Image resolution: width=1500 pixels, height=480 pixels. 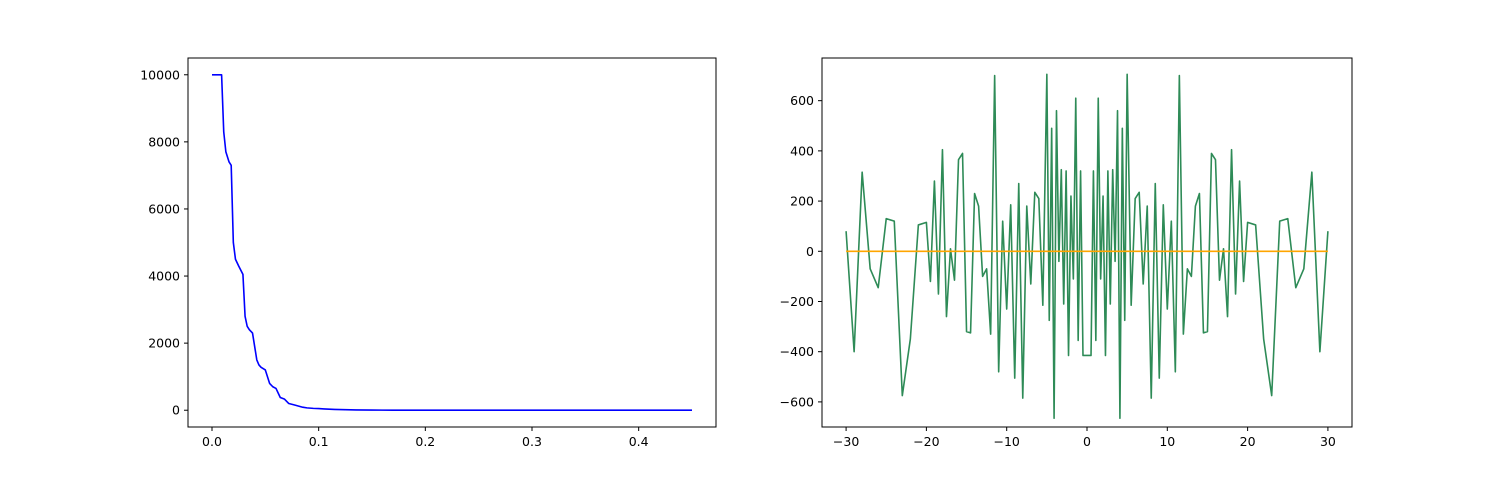 I want to click on x-tick-label: −20, so click(x=926, y=441).